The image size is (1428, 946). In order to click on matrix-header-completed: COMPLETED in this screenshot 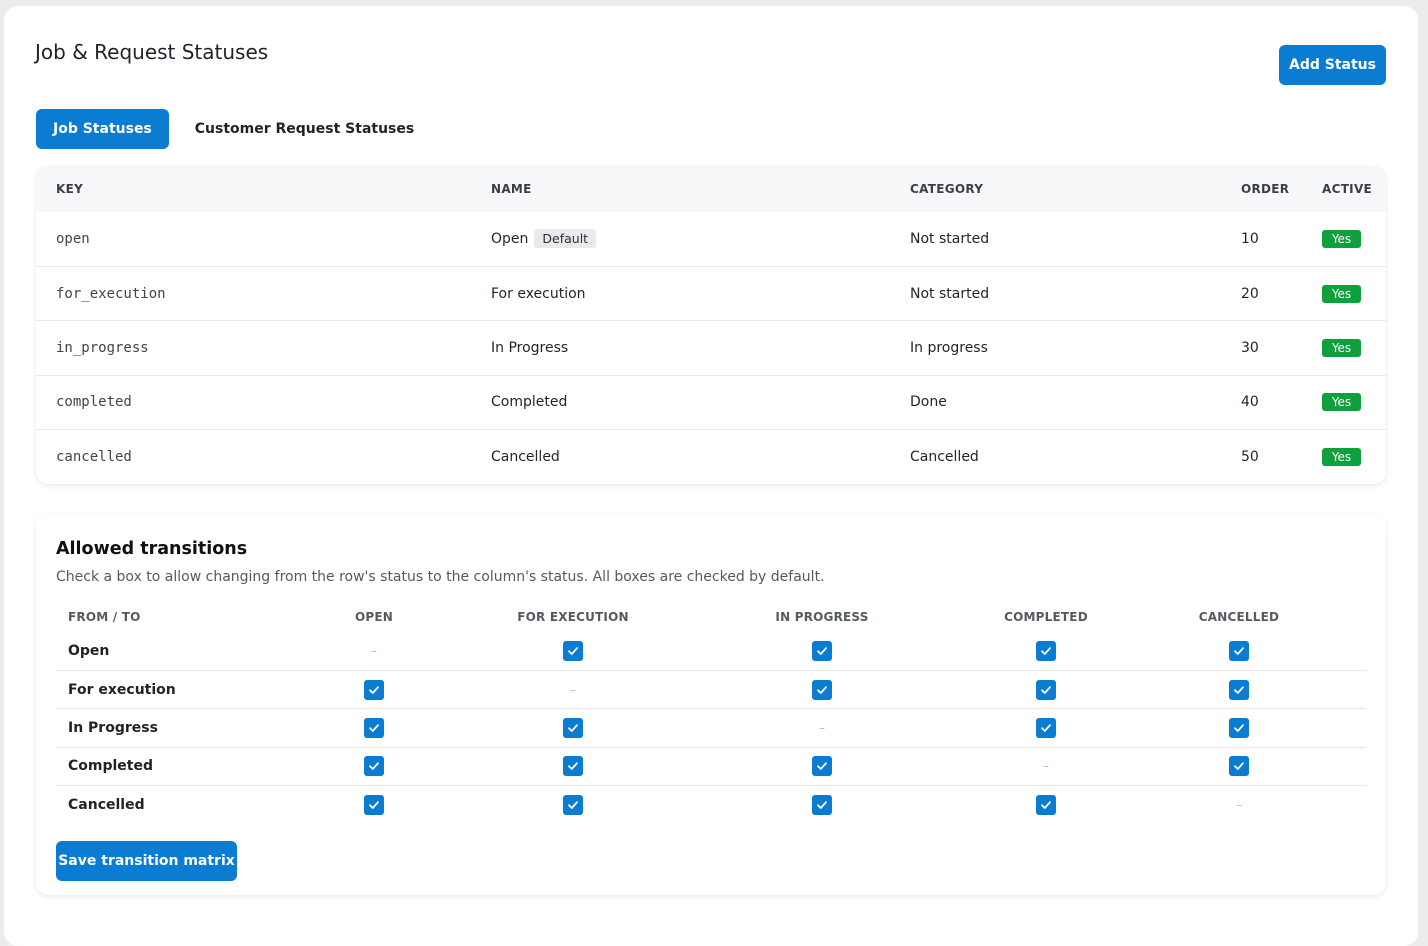, I will do `click(1046, 617)`.